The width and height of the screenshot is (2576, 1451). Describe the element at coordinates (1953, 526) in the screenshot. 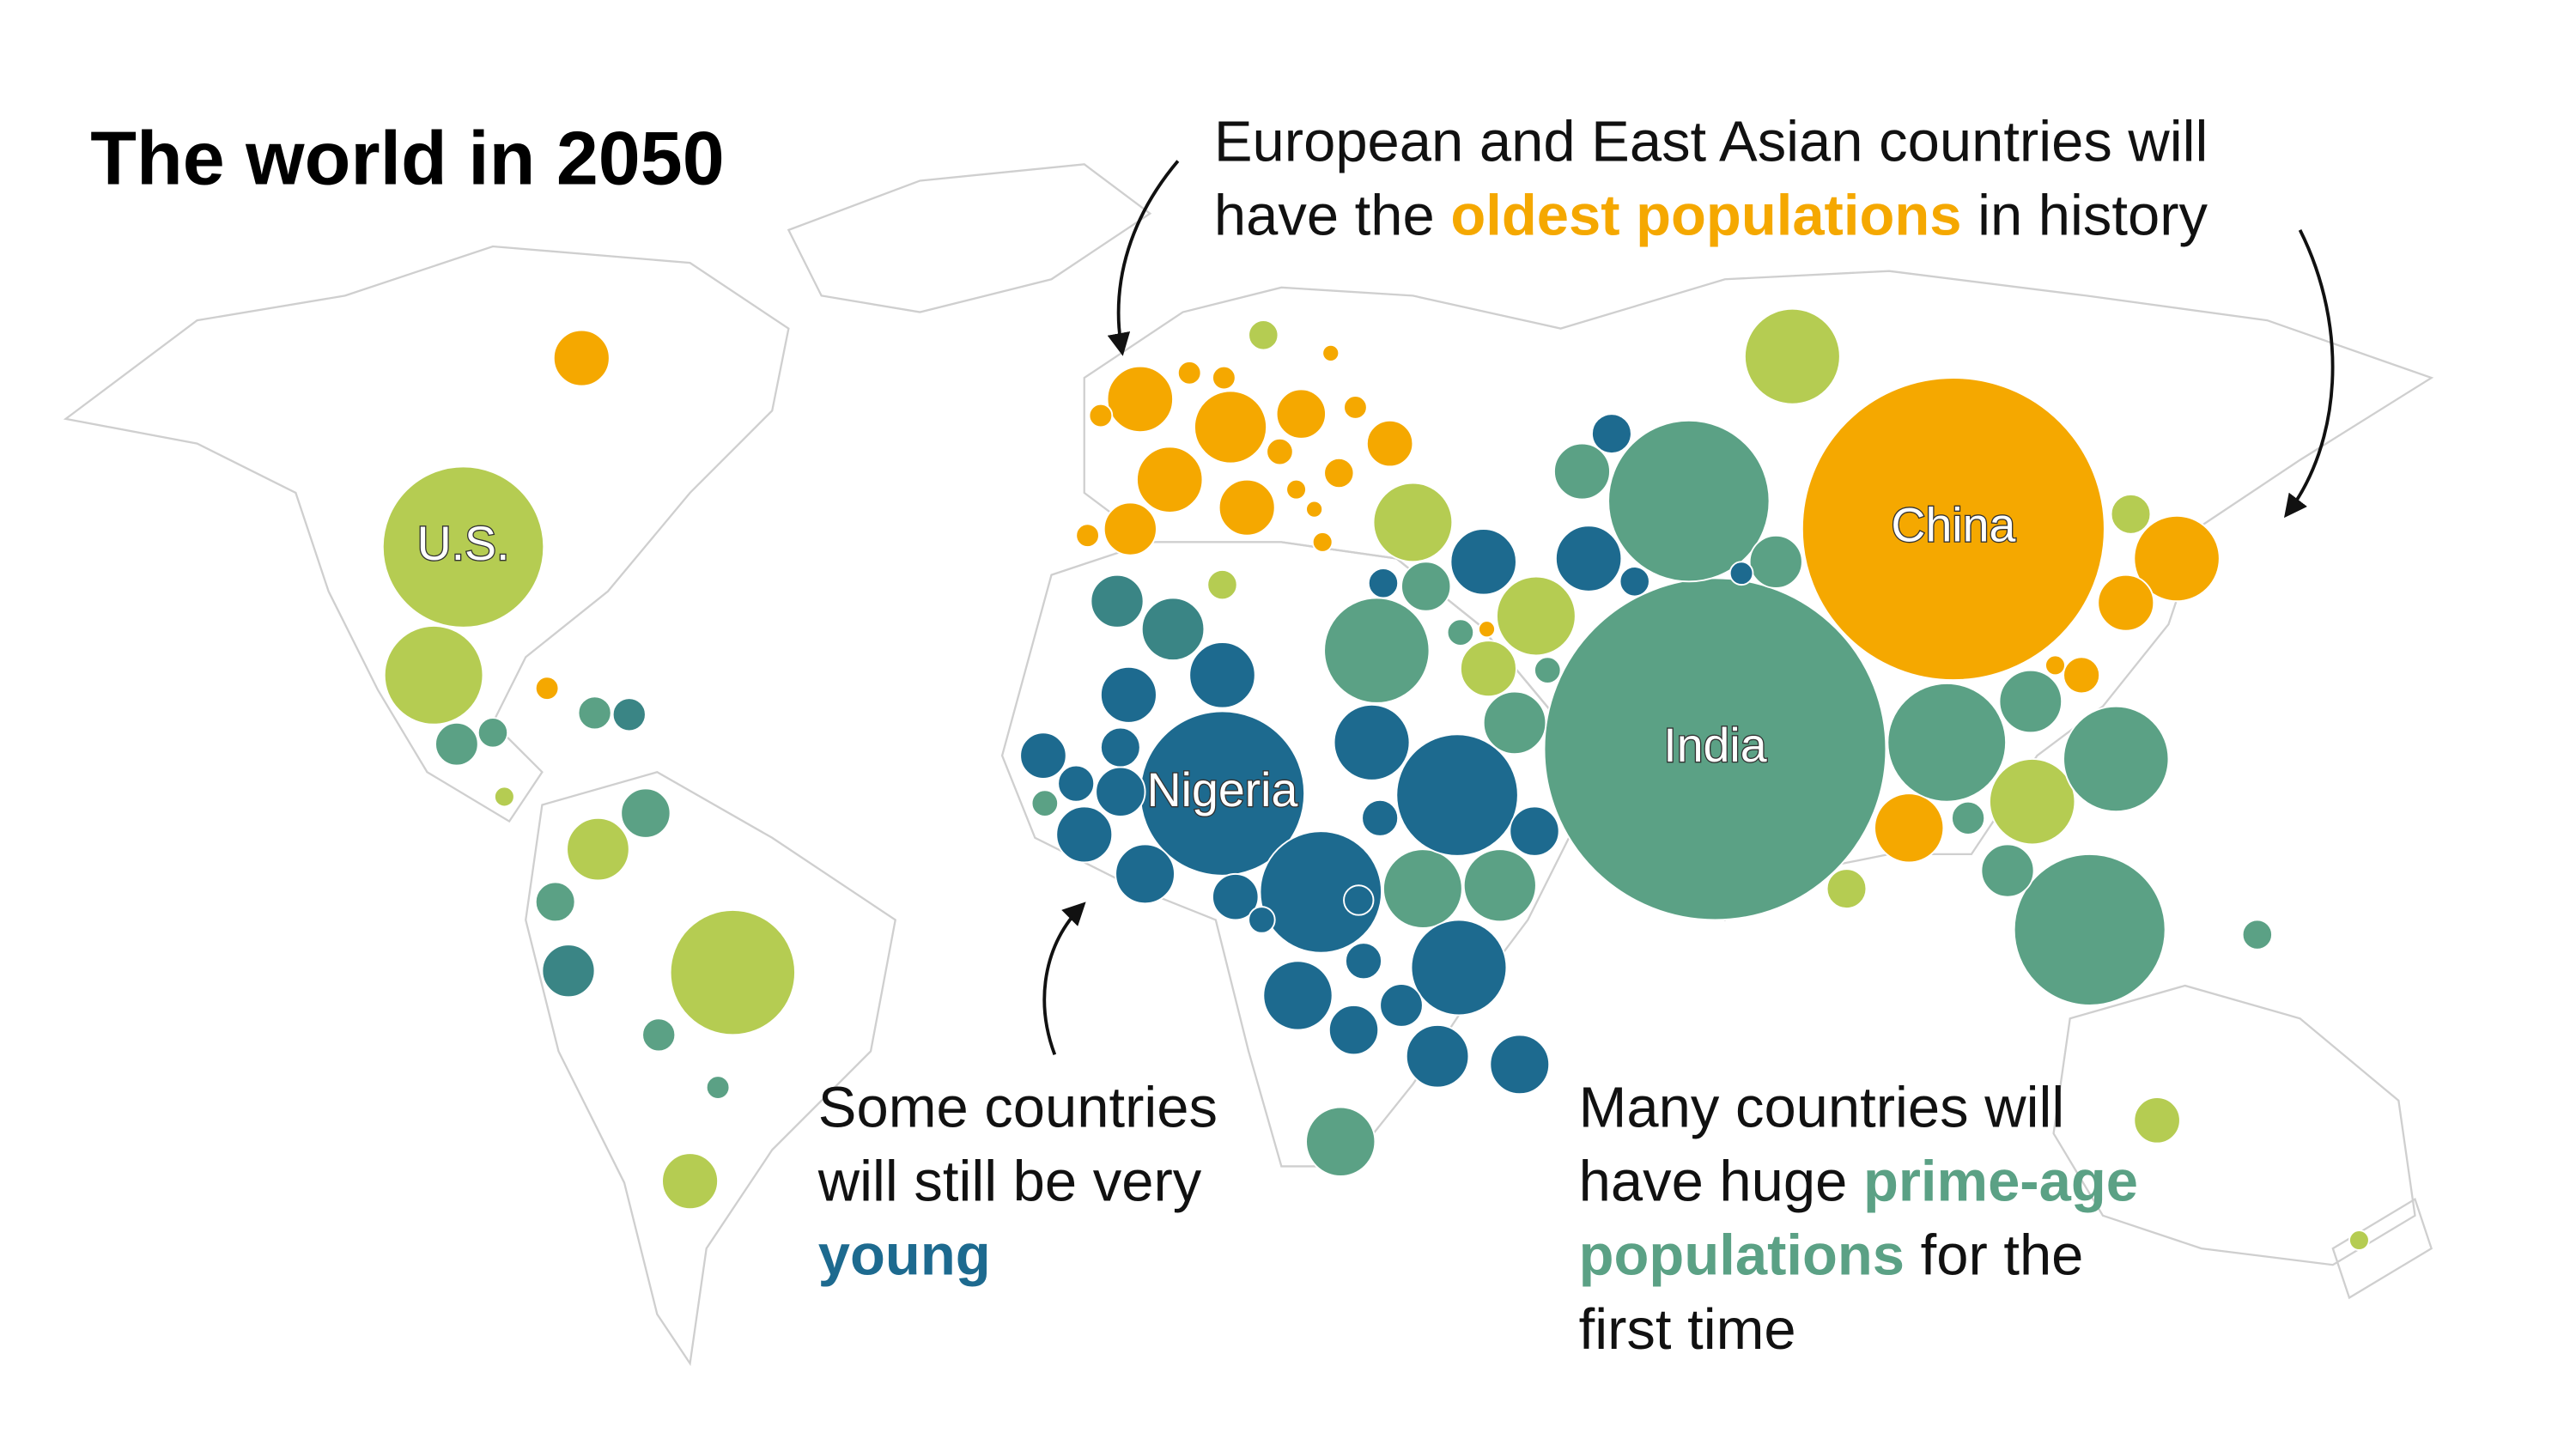

I see `country-label: China` at that location.